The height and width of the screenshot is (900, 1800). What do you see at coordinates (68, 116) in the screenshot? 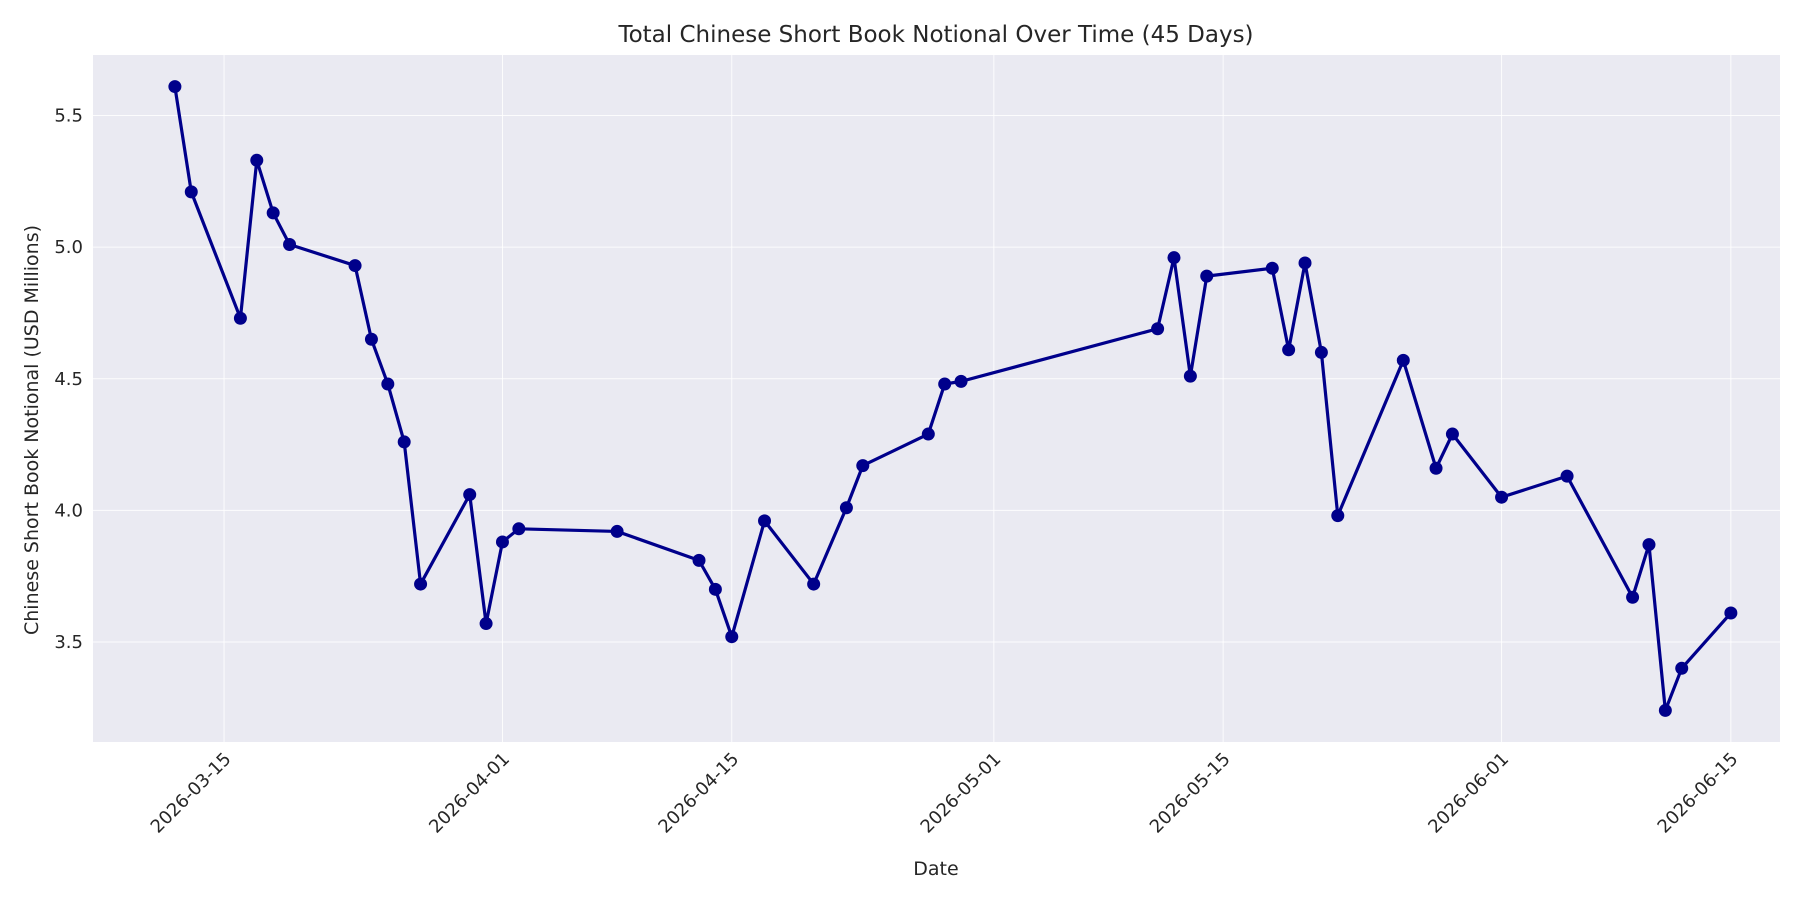
I see `y-tick-label: 5.5` at bounding box center [68, 116].